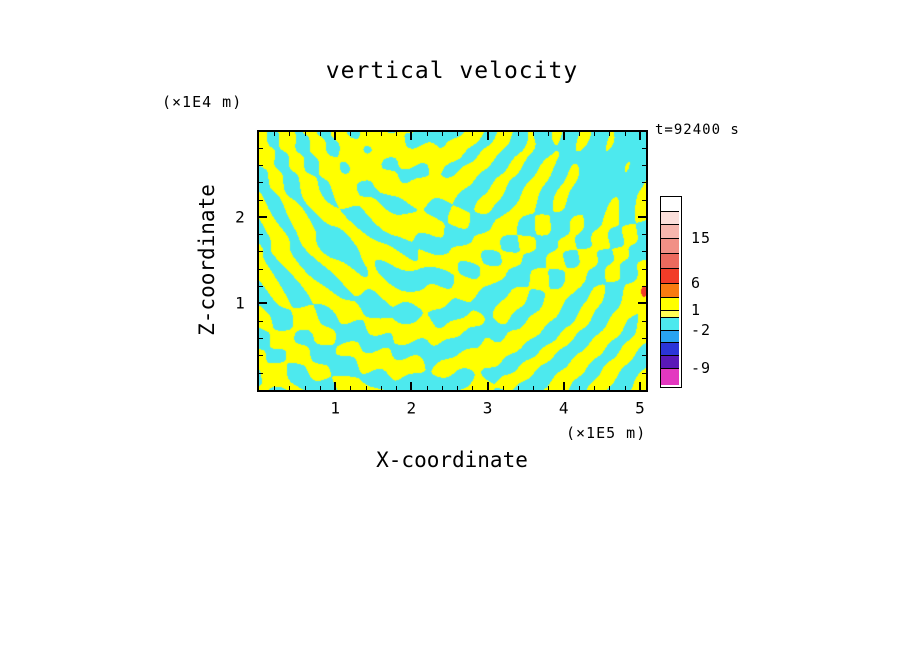 The width and height of the screenshot is (904, 654). Describe the element at coordinates (701, 367) in the screenshot. I see `colorbar-label: -9` at that location.